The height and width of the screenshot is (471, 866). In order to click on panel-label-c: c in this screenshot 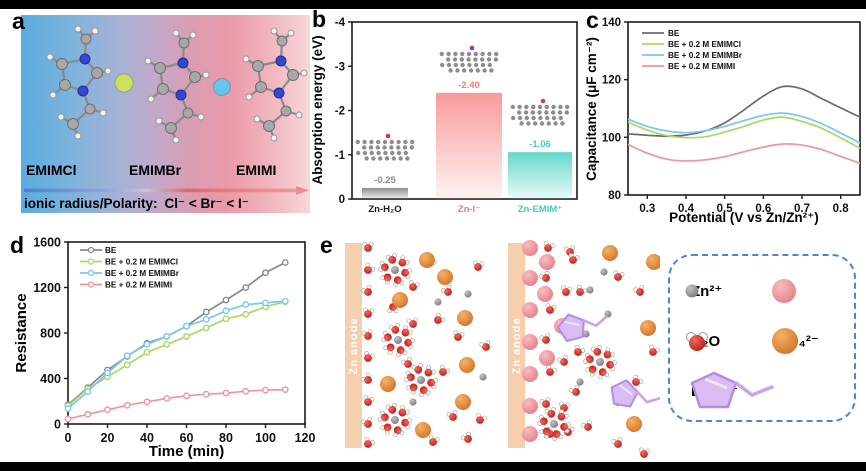, I will do `click(592, 20)`.